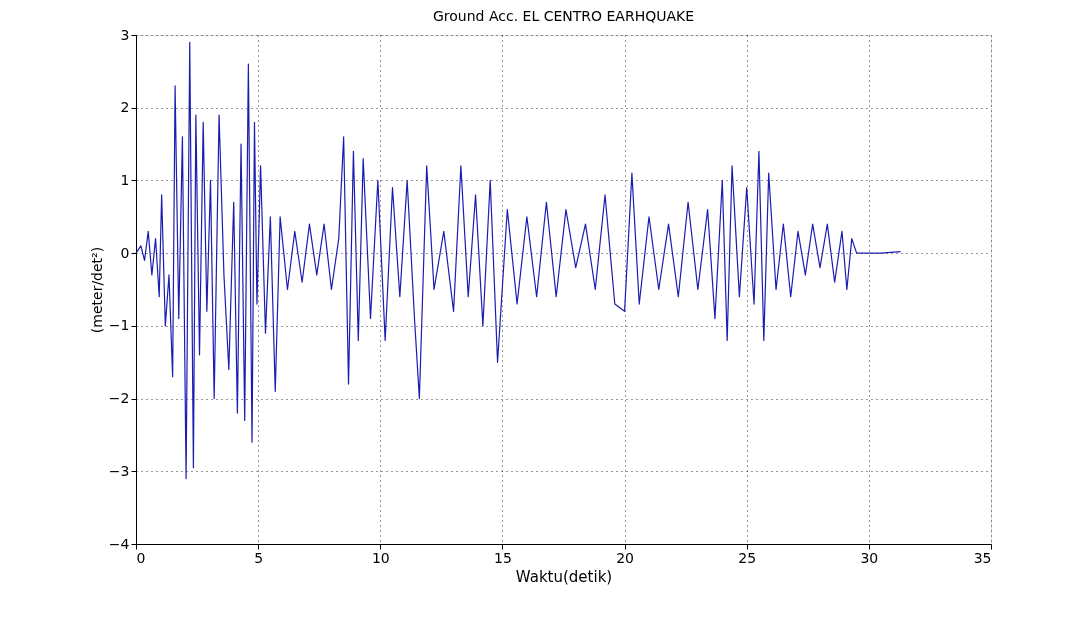 The image size is (1092, 632). What do you see at coordinates (119, 543) in the screenshot?
I see `y-tick-label: −4` at bounding box center [119, 543].